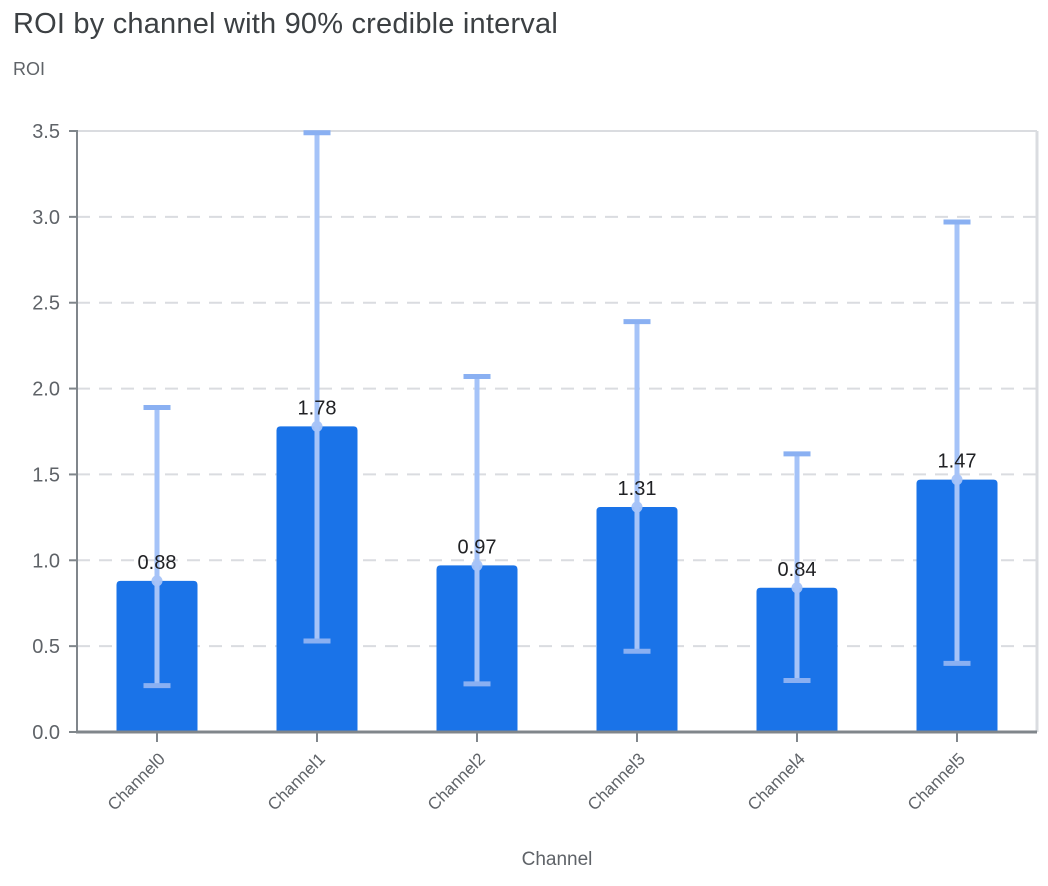 This screenshot has width=1048, height=886. What do you see at coordinates (797, 570) in the screenshot?
I see `bar-value-label: 0.84` at bounding box center [797, 570].